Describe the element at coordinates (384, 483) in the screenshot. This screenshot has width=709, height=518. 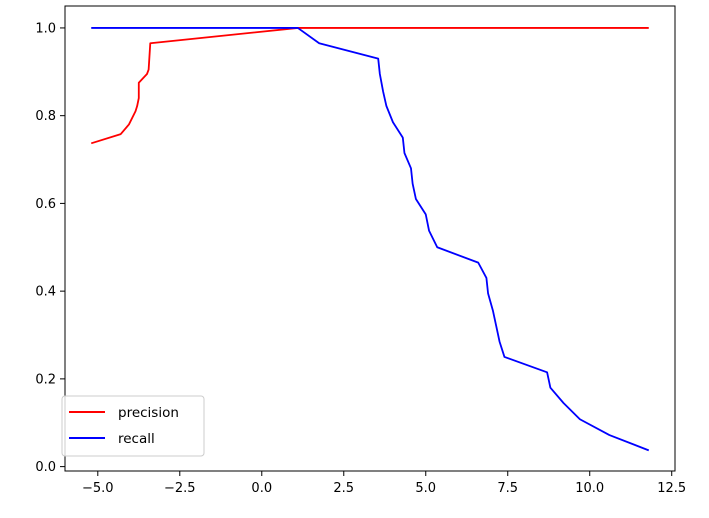
I see `x-axis: −5.0 −2.5 0.0 2.5 5.0 7.5 10.0 12.5` at that location.